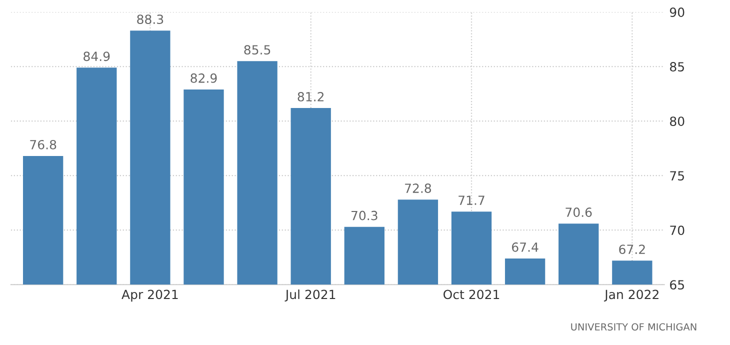 The height and width of the screenshot is (345, 730). I want to click on y-tick-label: 90, so click(677, 12).